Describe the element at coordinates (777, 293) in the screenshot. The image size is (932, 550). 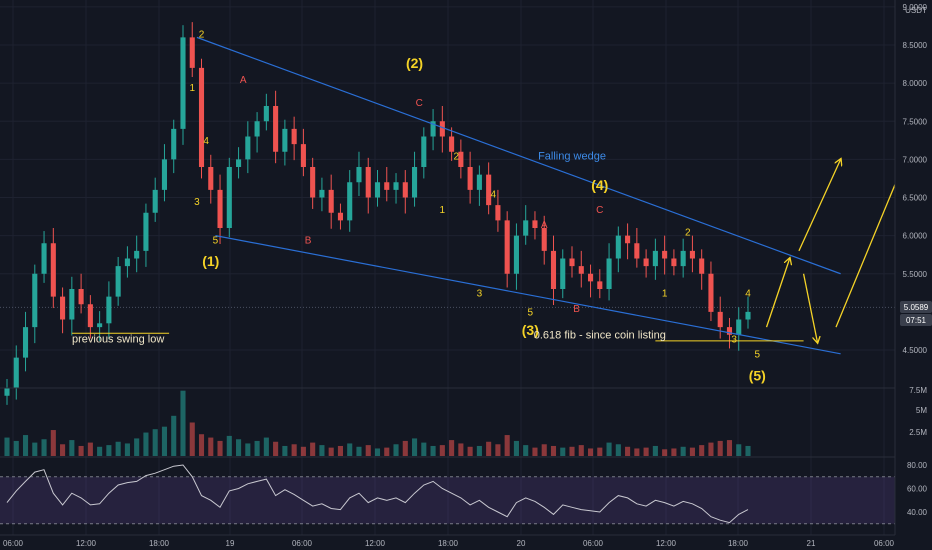
I see `projection-arrow` at that location.